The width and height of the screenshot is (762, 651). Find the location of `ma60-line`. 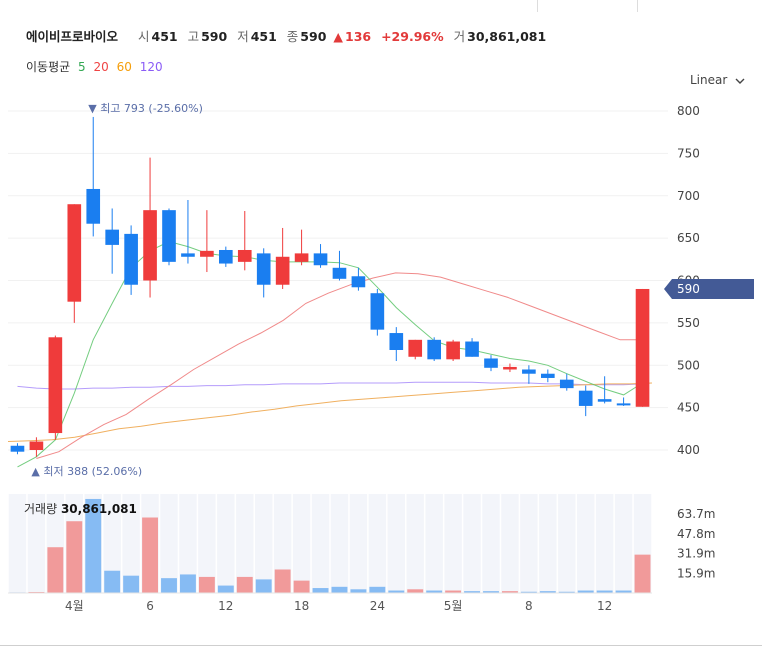

ma60-line is located at coordinates (330, 412).